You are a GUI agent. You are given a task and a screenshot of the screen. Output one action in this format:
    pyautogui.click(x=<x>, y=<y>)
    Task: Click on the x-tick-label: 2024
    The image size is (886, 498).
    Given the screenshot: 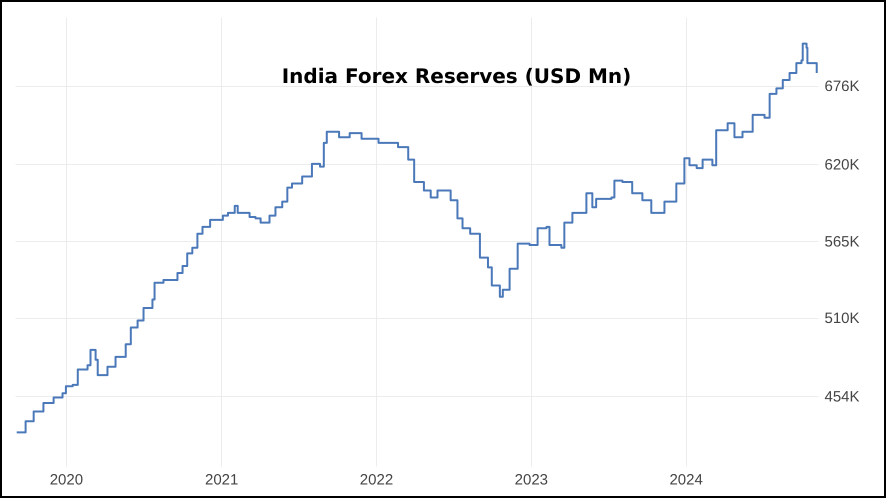 What is the action you would take?
    pyautogui.click(x=686, y=480)
    